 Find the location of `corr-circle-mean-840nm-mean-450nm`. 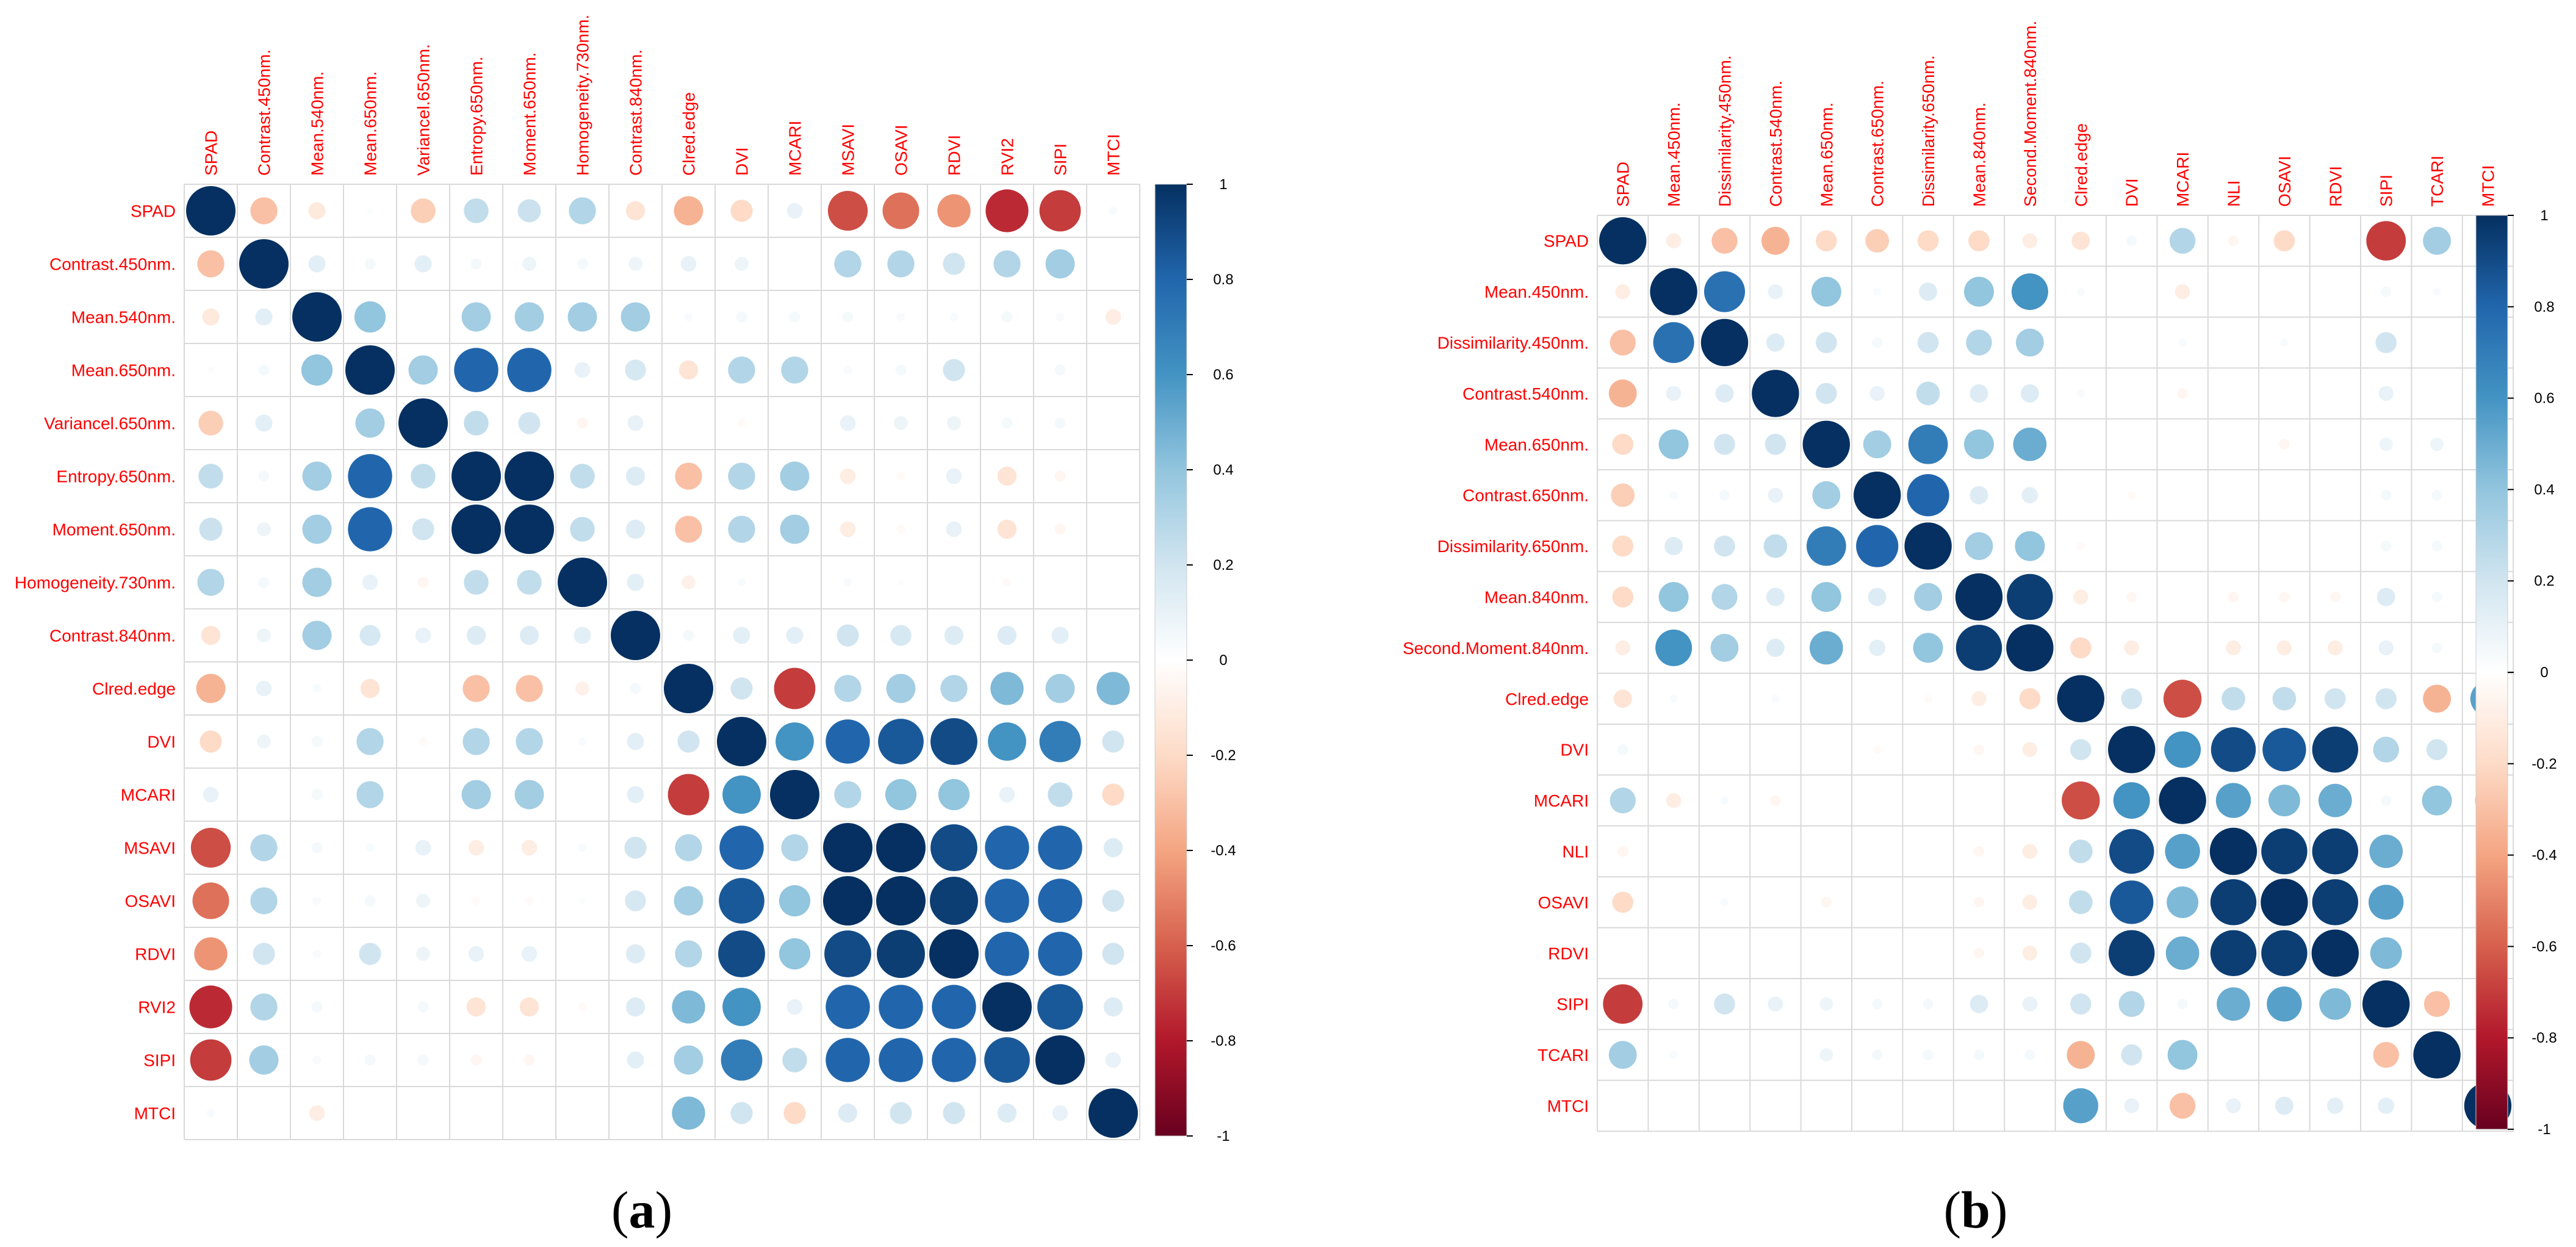

corr-circle-mean-840nm-mean-450nm is located at coordinates (1673, 597).